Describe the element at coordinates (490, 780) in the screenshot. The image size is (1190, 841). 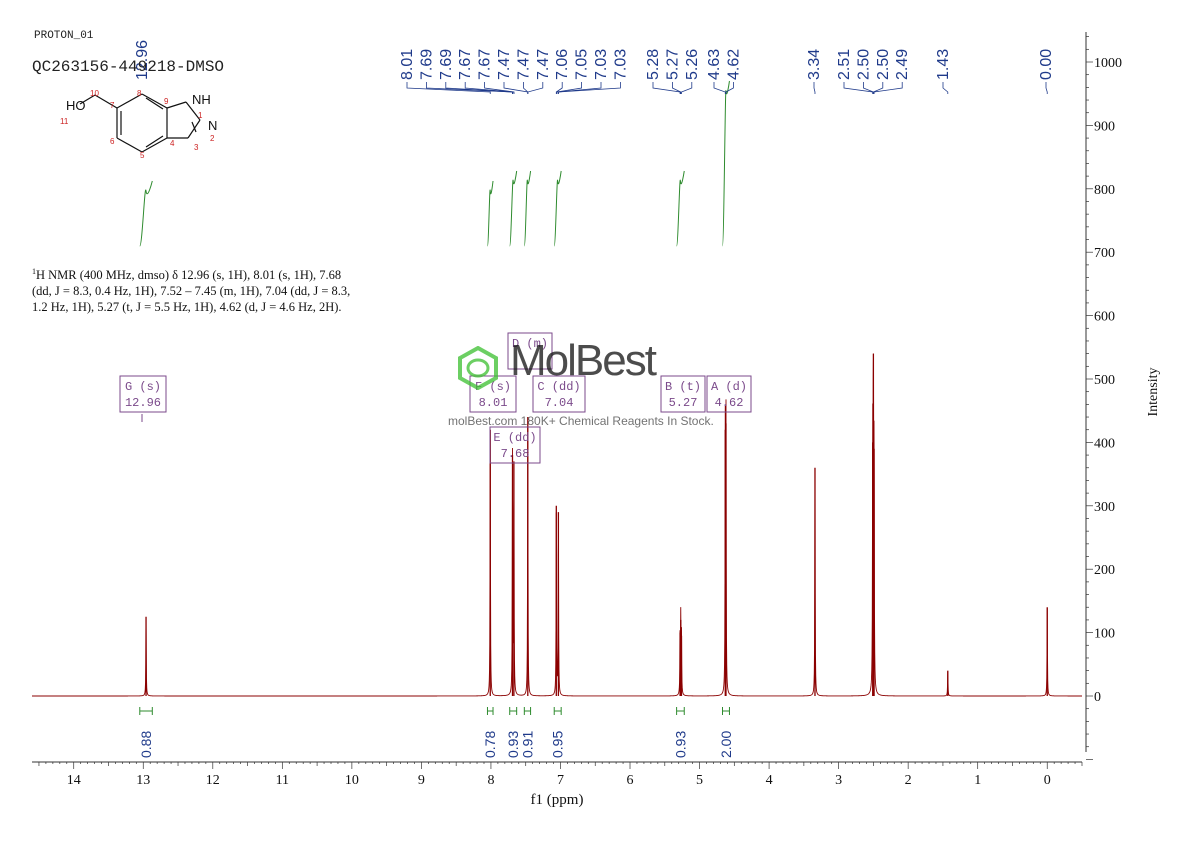
I see `x-tick-label: 8` at that location.